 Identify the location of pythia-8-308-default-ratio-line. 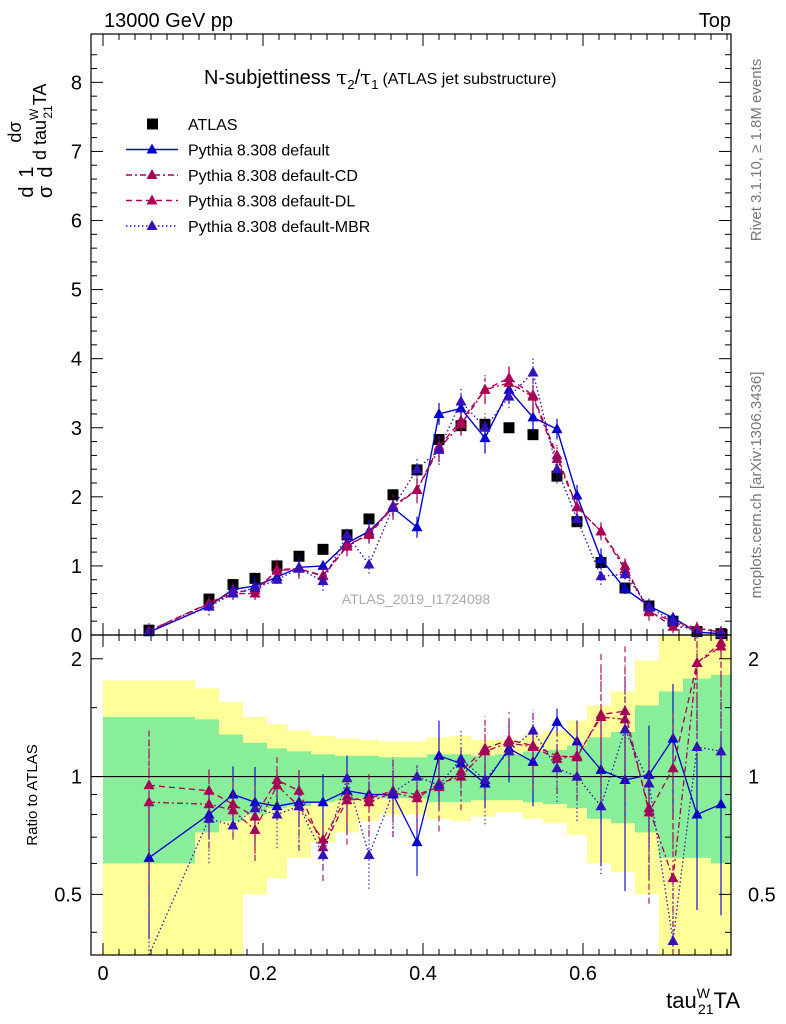
(435, 789).